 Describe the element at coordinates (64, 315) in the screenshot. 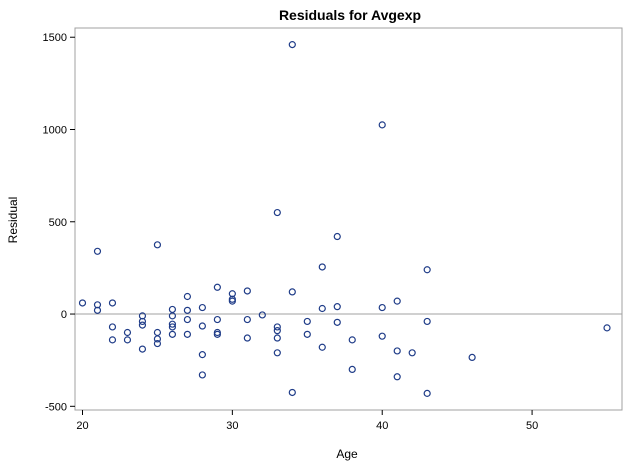

I see `y-tick-label: 0` at that location.